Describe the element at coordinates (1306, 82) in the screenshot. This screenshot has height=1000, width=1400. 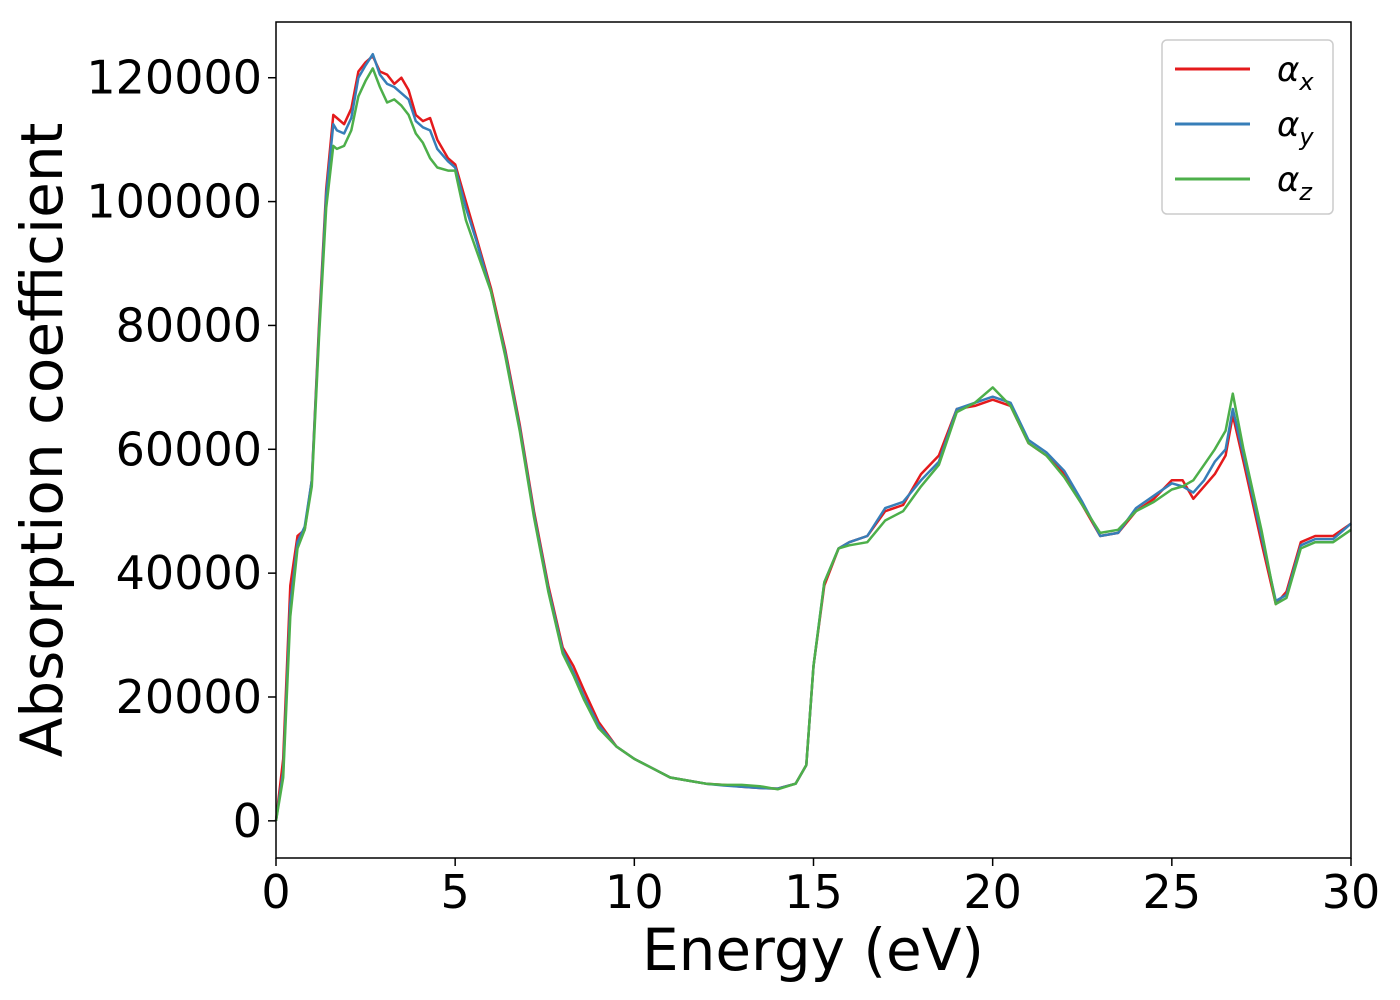
I see `legend-subscript: x` at that location.